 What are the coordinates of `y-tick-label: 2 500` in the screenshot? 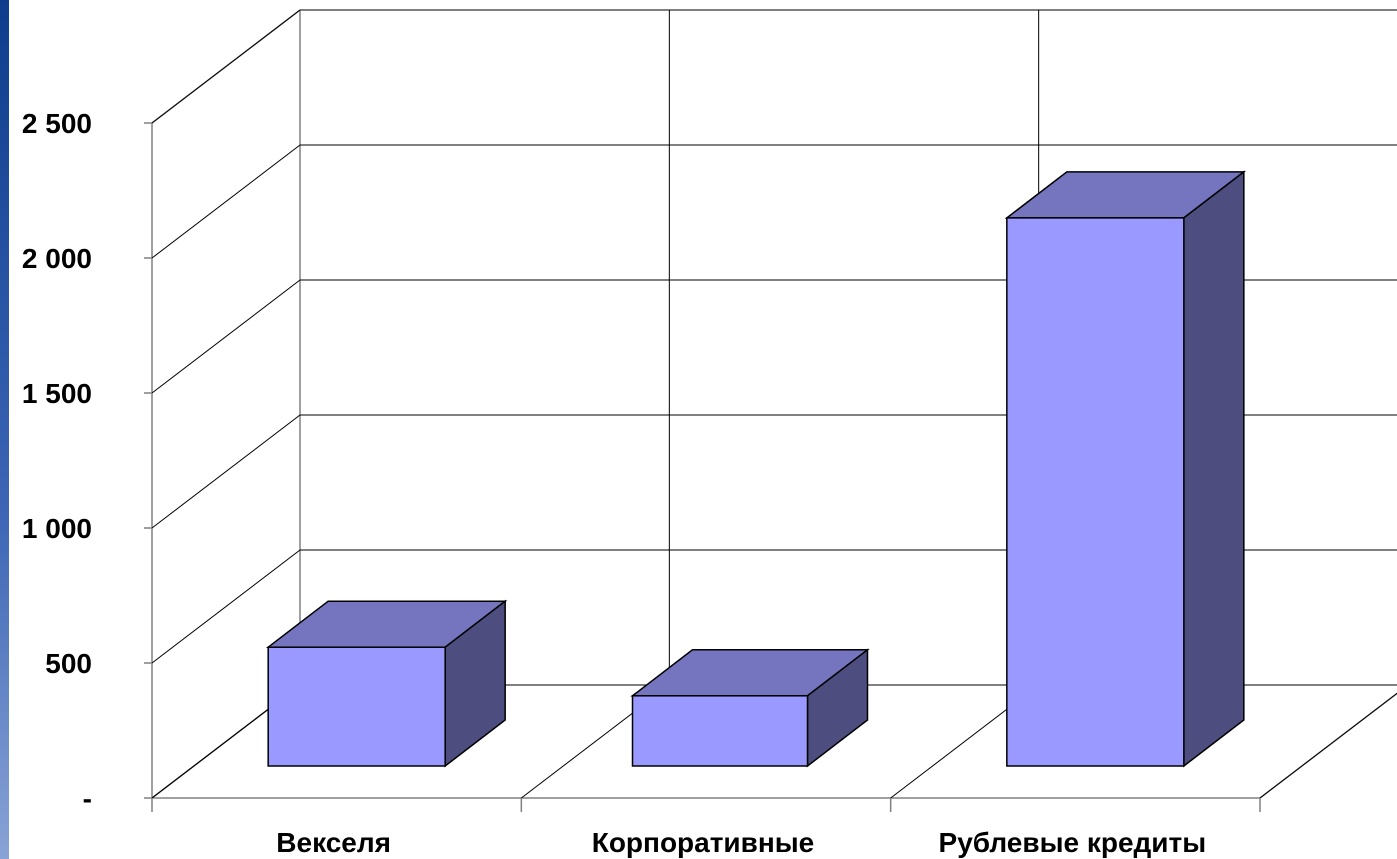 It's located at (57, 123).